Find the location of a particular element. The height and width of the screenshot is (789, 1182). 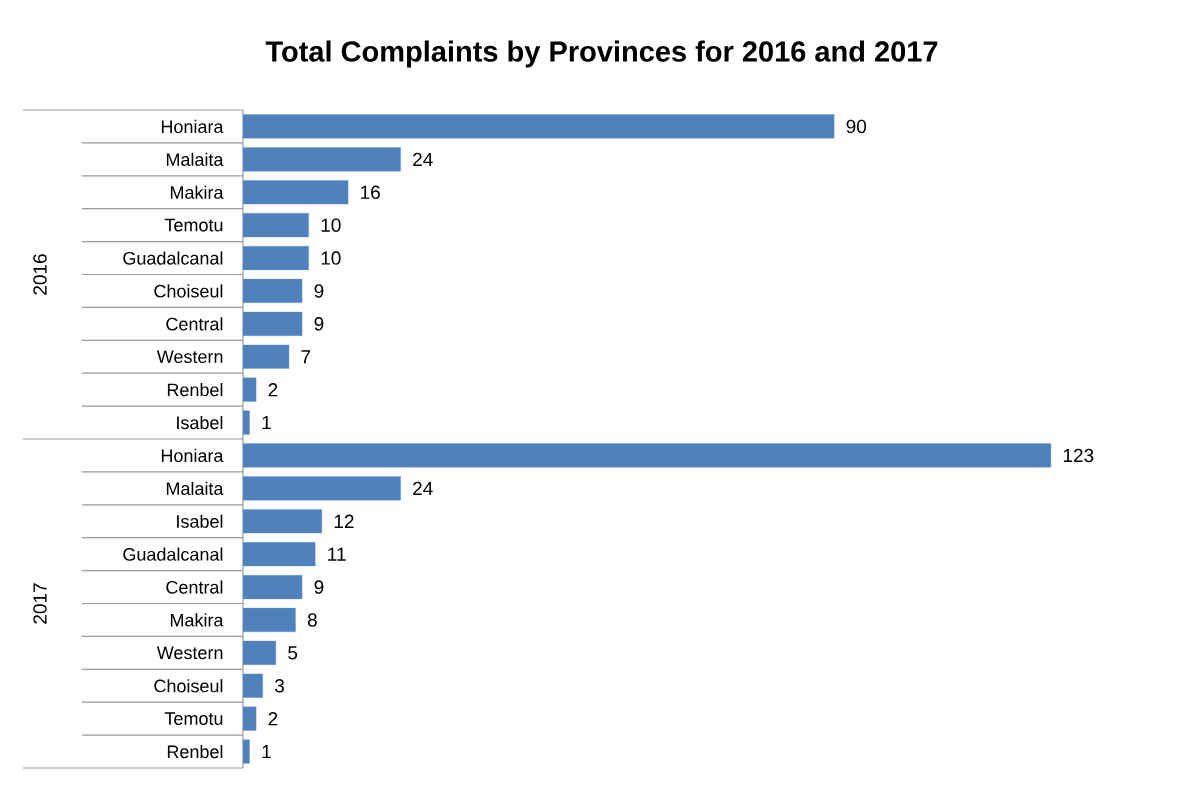

data-label: 16 is located at coordinates (370, 192).